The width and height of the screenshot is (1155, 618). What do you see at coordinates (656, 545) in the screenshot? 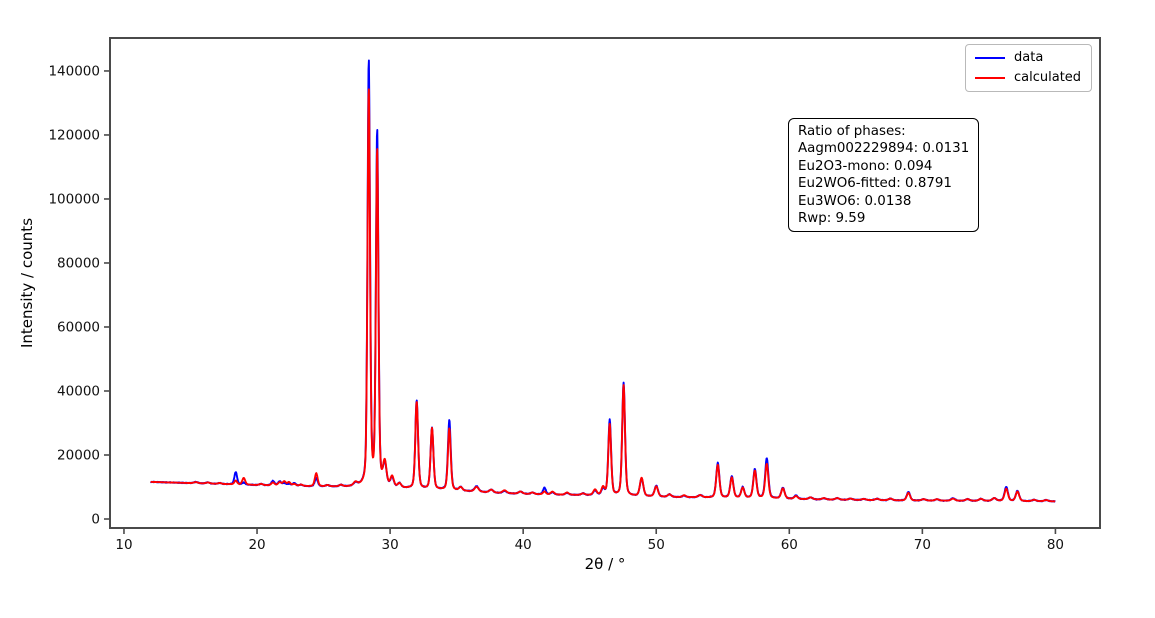
I see `x-tick-label: 50` at bounding box center [656, 545].